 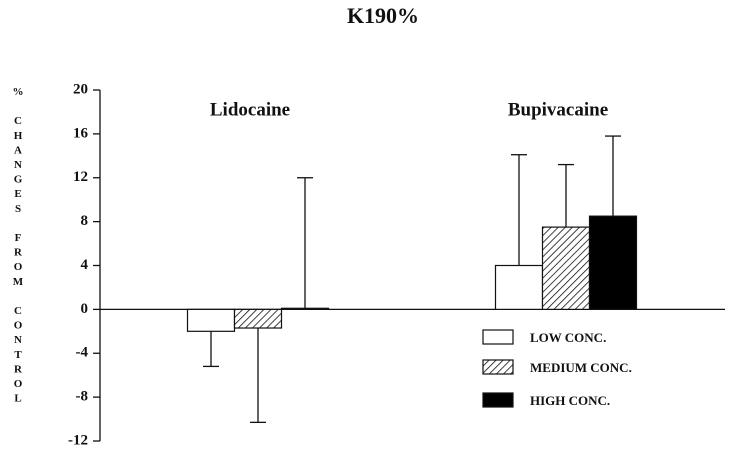 I want to click on y-tick-label: -12, so click(x=78, y=440).